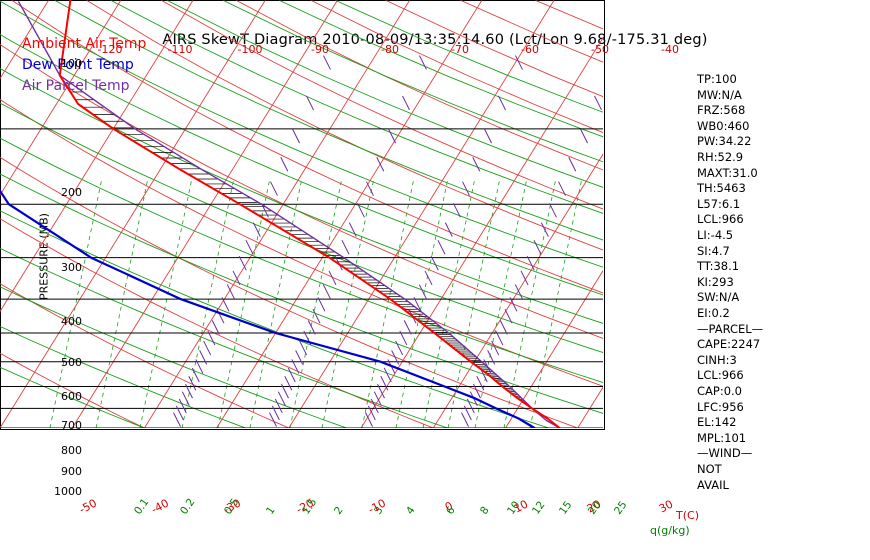  Describe the element at coordinates (730, 328) in the screenshot. I see `index-line-16: —PARCEL—` at that location.